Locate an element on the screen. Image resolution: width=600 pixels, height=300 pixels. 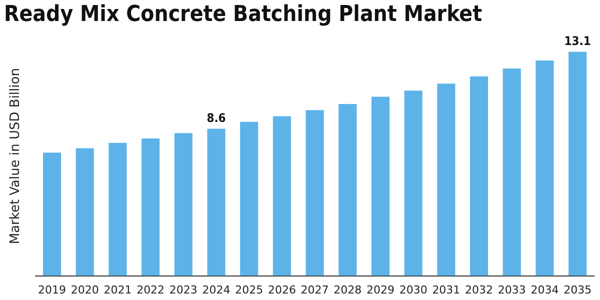
chart-title: Ready Mix Concrete Batching Plant Market is located at coordinates (243, 14).